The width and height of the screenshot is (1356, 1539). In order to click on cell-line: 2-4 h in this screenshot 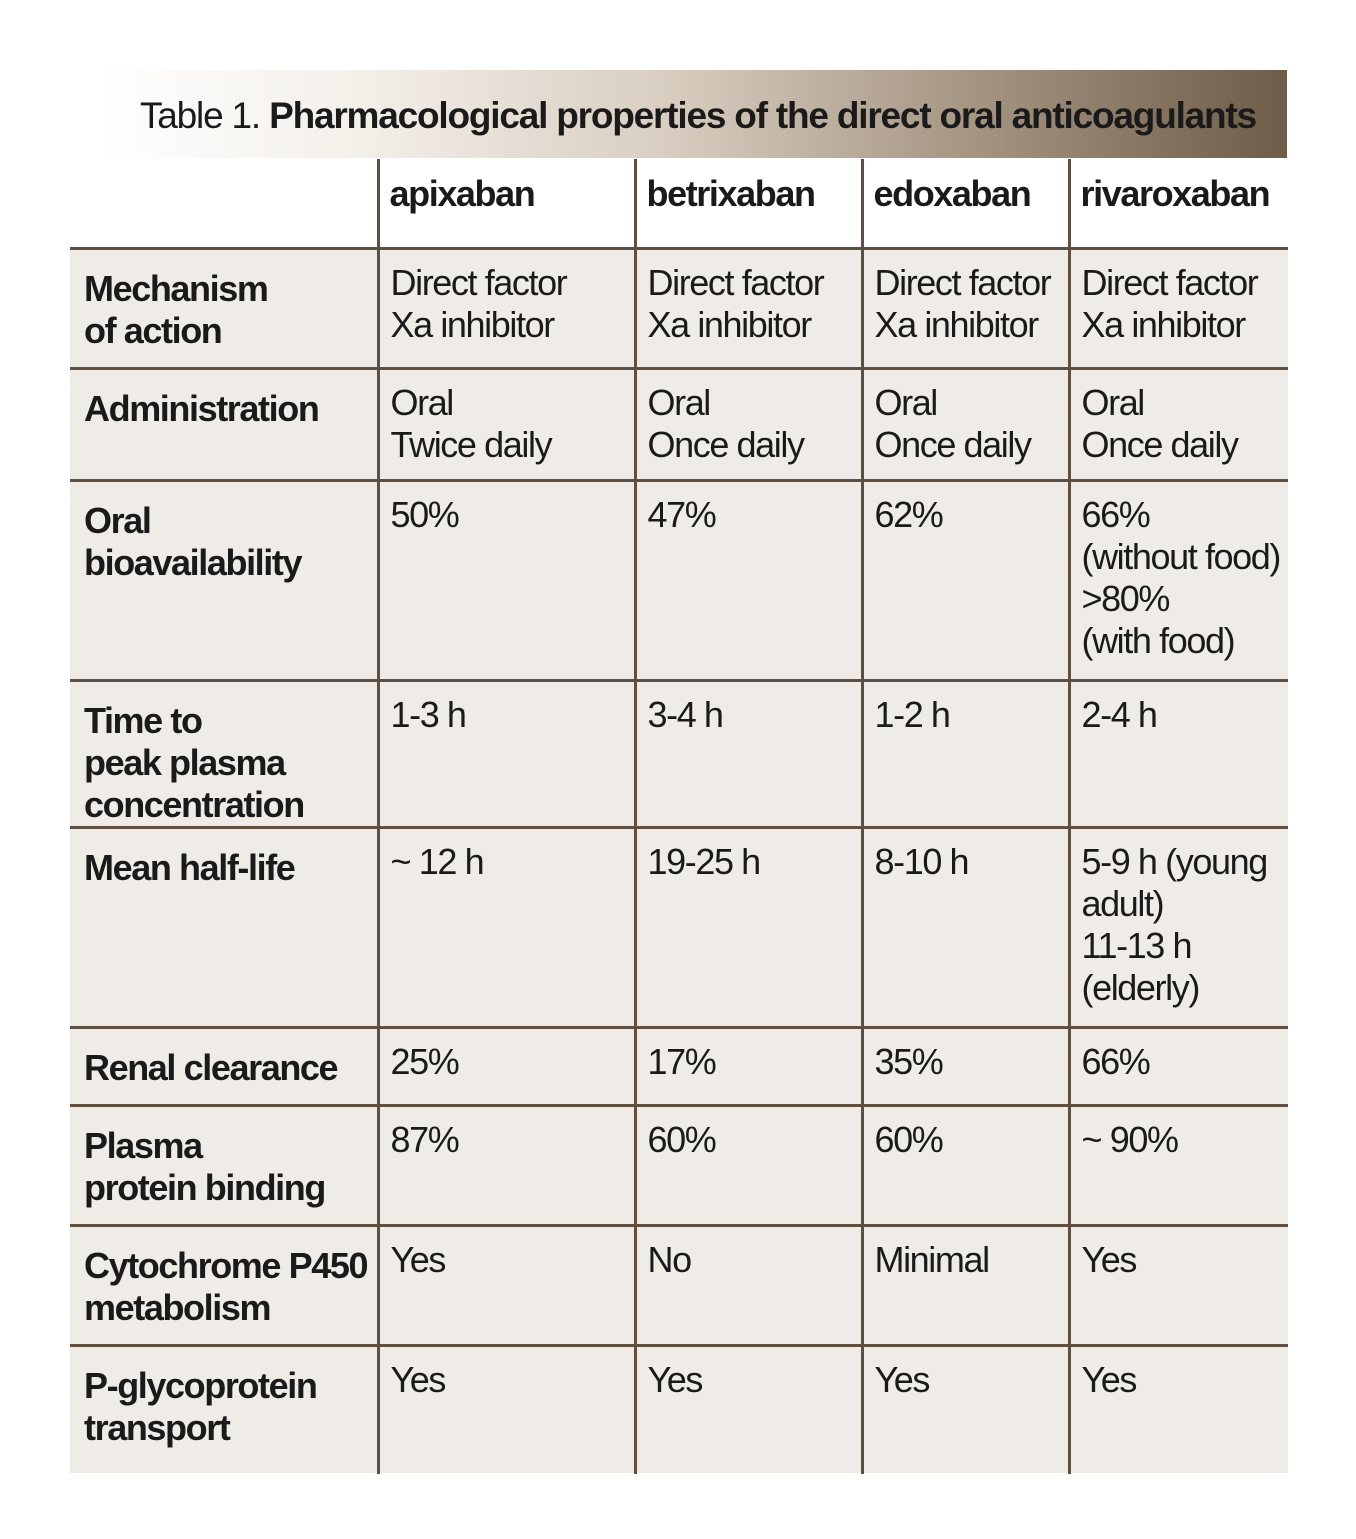, I will do `click(1119, 714)`.